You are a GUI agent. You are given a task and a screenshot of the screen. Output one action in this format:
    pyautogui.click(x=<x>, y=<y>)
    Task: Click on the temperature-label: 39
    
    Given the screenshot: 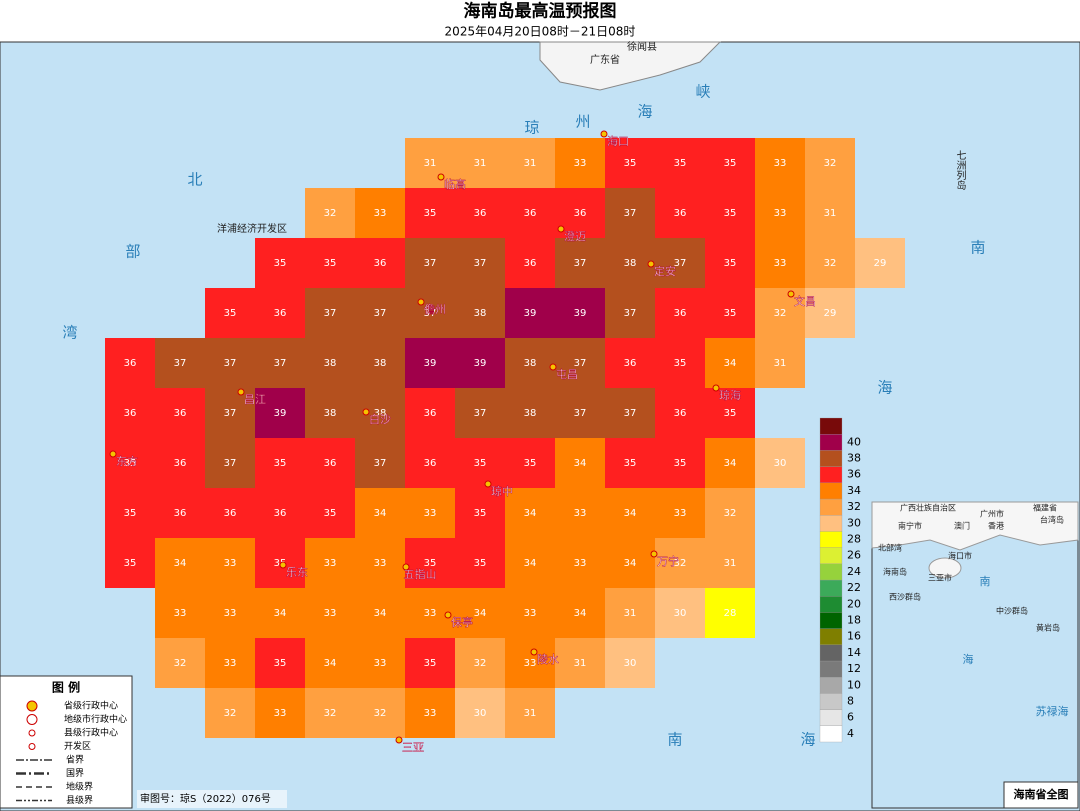 What is the action you would take?
    pyautogui.click(x=430, y=363)
    